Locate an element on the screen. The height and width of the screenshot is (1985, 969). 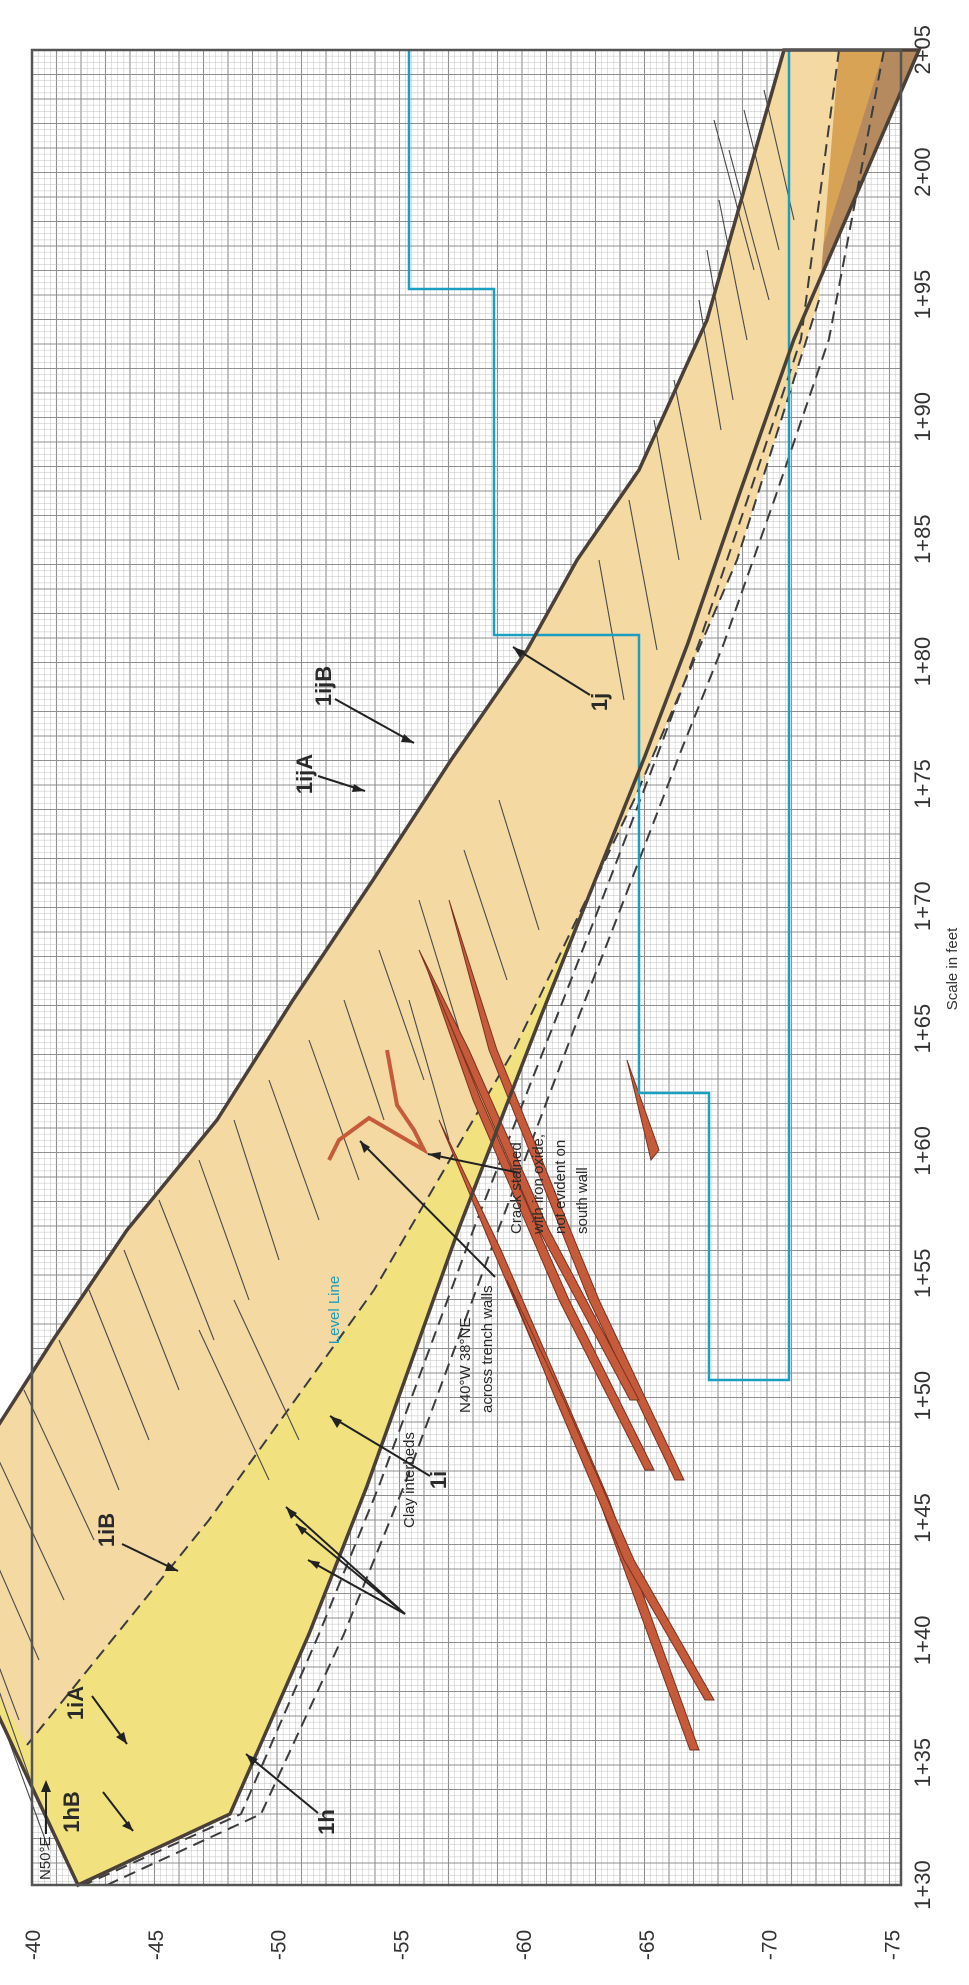
depth-tick-label: -65 is located at coordinates (647, 1945).